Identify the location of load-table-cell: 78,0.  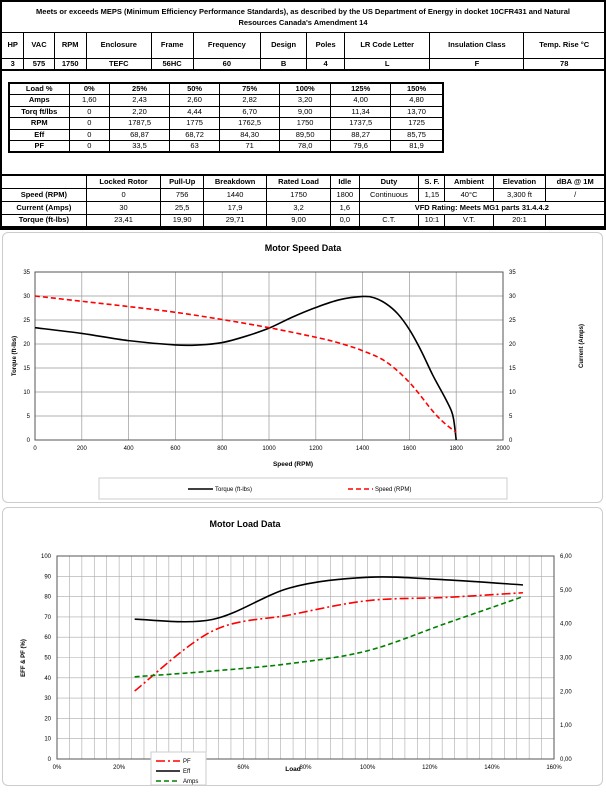
(305, 146).